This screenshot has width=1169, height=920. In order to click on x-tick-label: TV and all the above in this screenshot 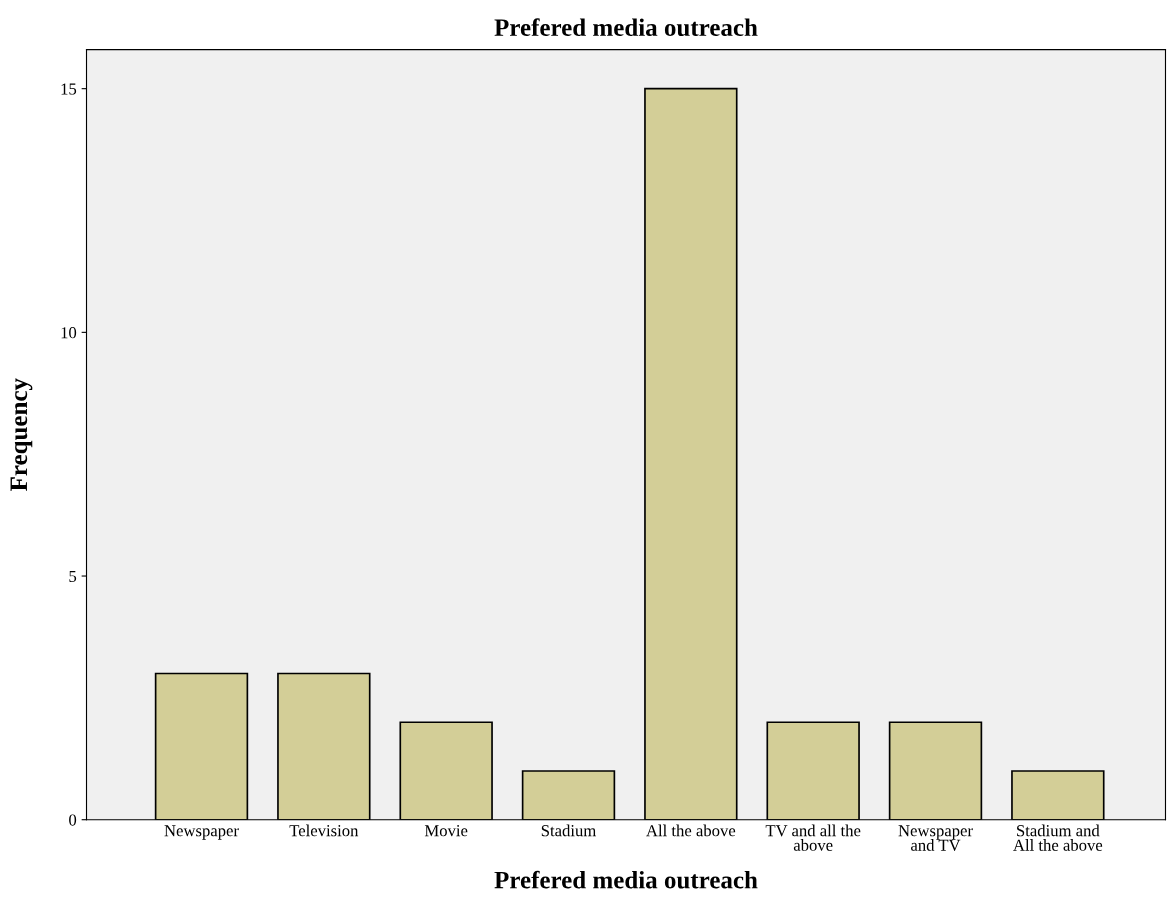, I will do `click(813, 837)`.